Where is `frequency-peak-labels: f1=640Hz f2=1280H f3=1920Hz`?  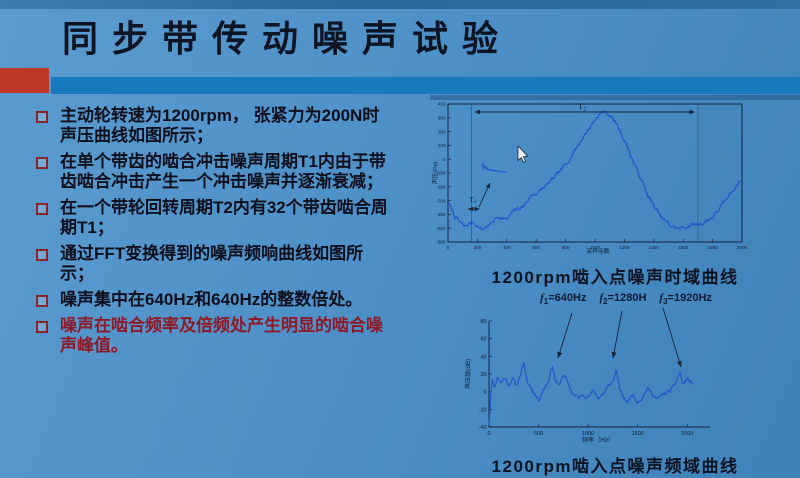
frequency-peak-labels: f1=640Hz f2=1280H f3=1920Hz is located at coordinates (615, 299).